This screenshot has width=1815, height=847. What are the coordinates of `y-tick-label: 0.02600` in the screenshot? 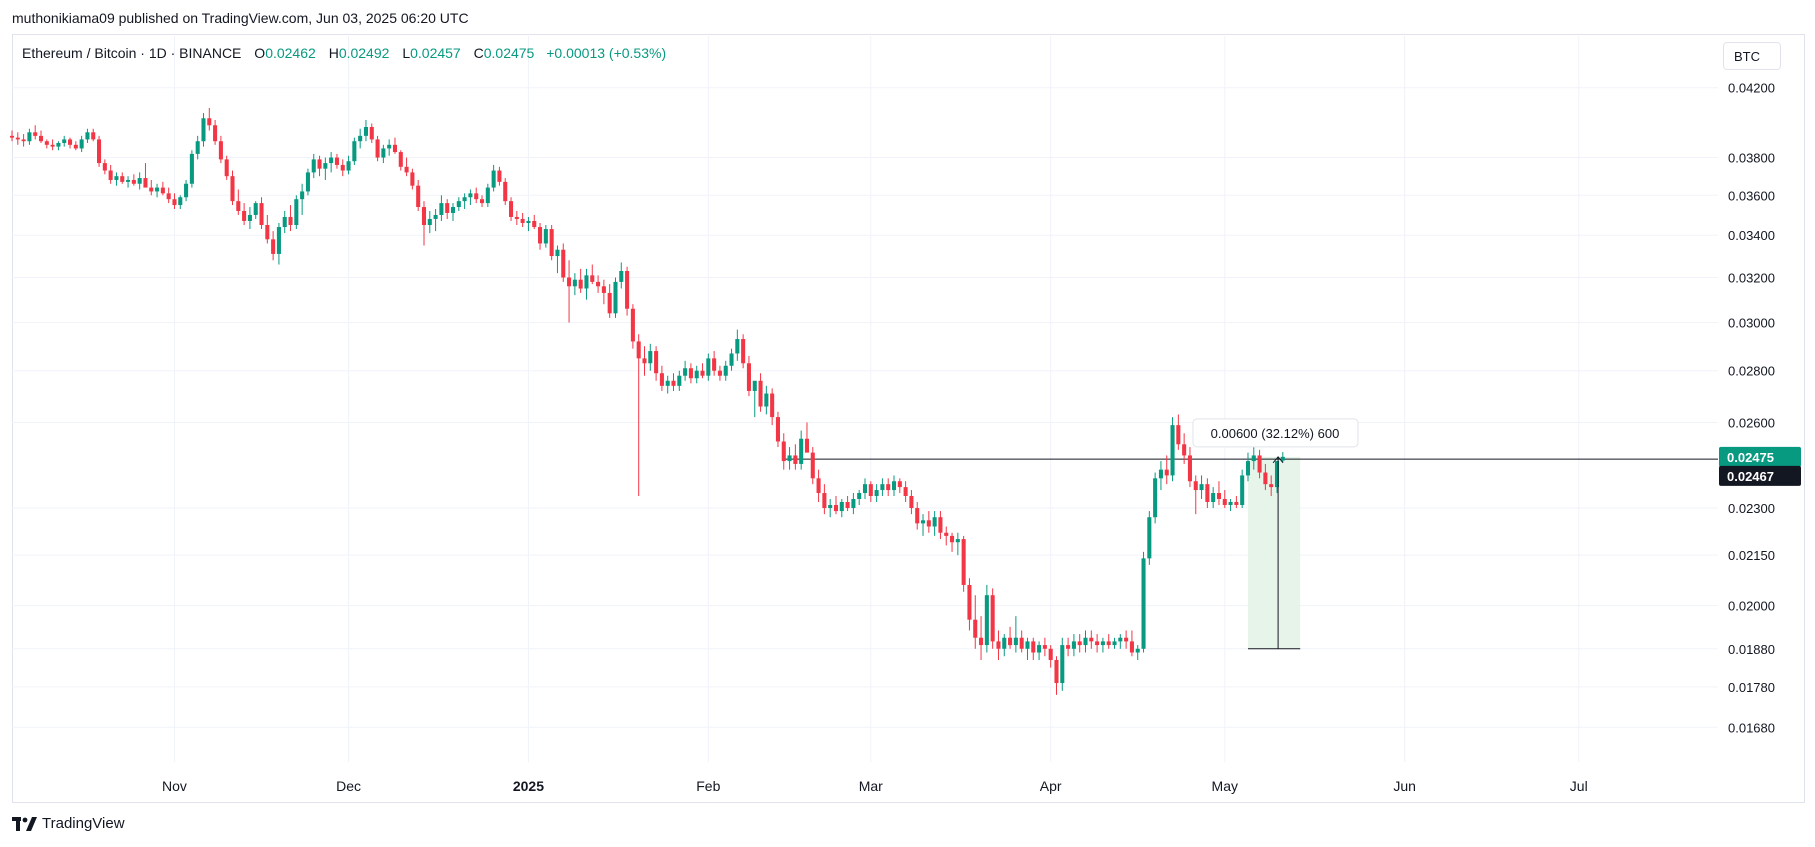 It's located at (1751, 422).